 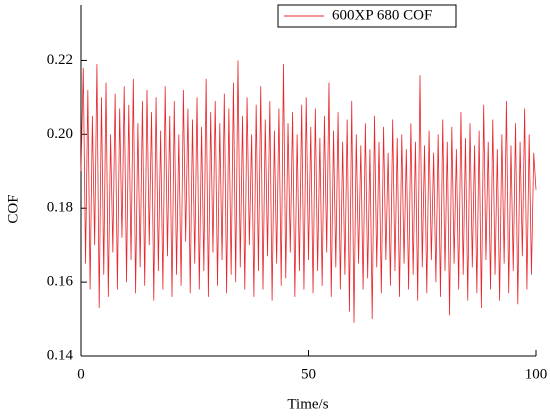 What do you see at coordinates (81, 374) in the screenshot?
I see `x-tick-label: 0` at bounding box center [81, 374].